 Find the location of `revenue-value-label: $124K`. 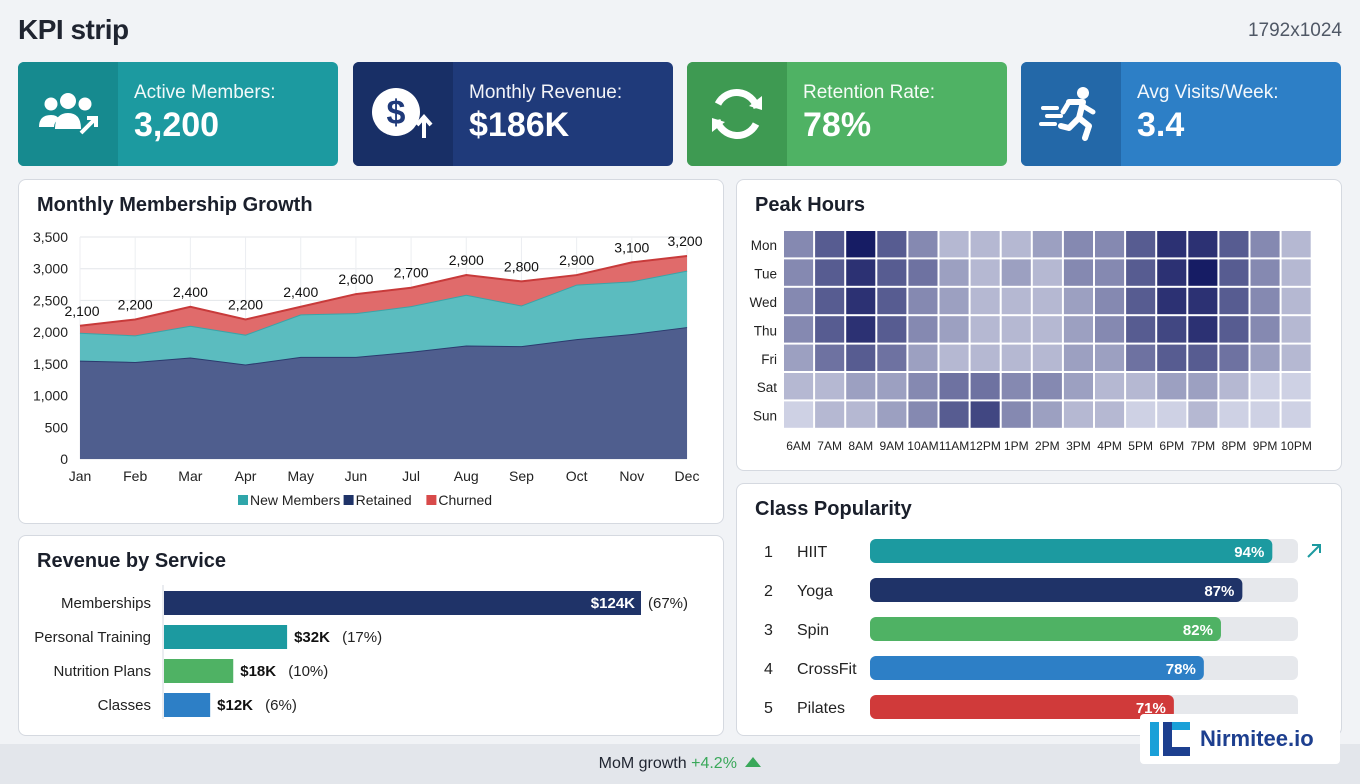

revenue-value-label: $124K is located at coordinates (613, 603).